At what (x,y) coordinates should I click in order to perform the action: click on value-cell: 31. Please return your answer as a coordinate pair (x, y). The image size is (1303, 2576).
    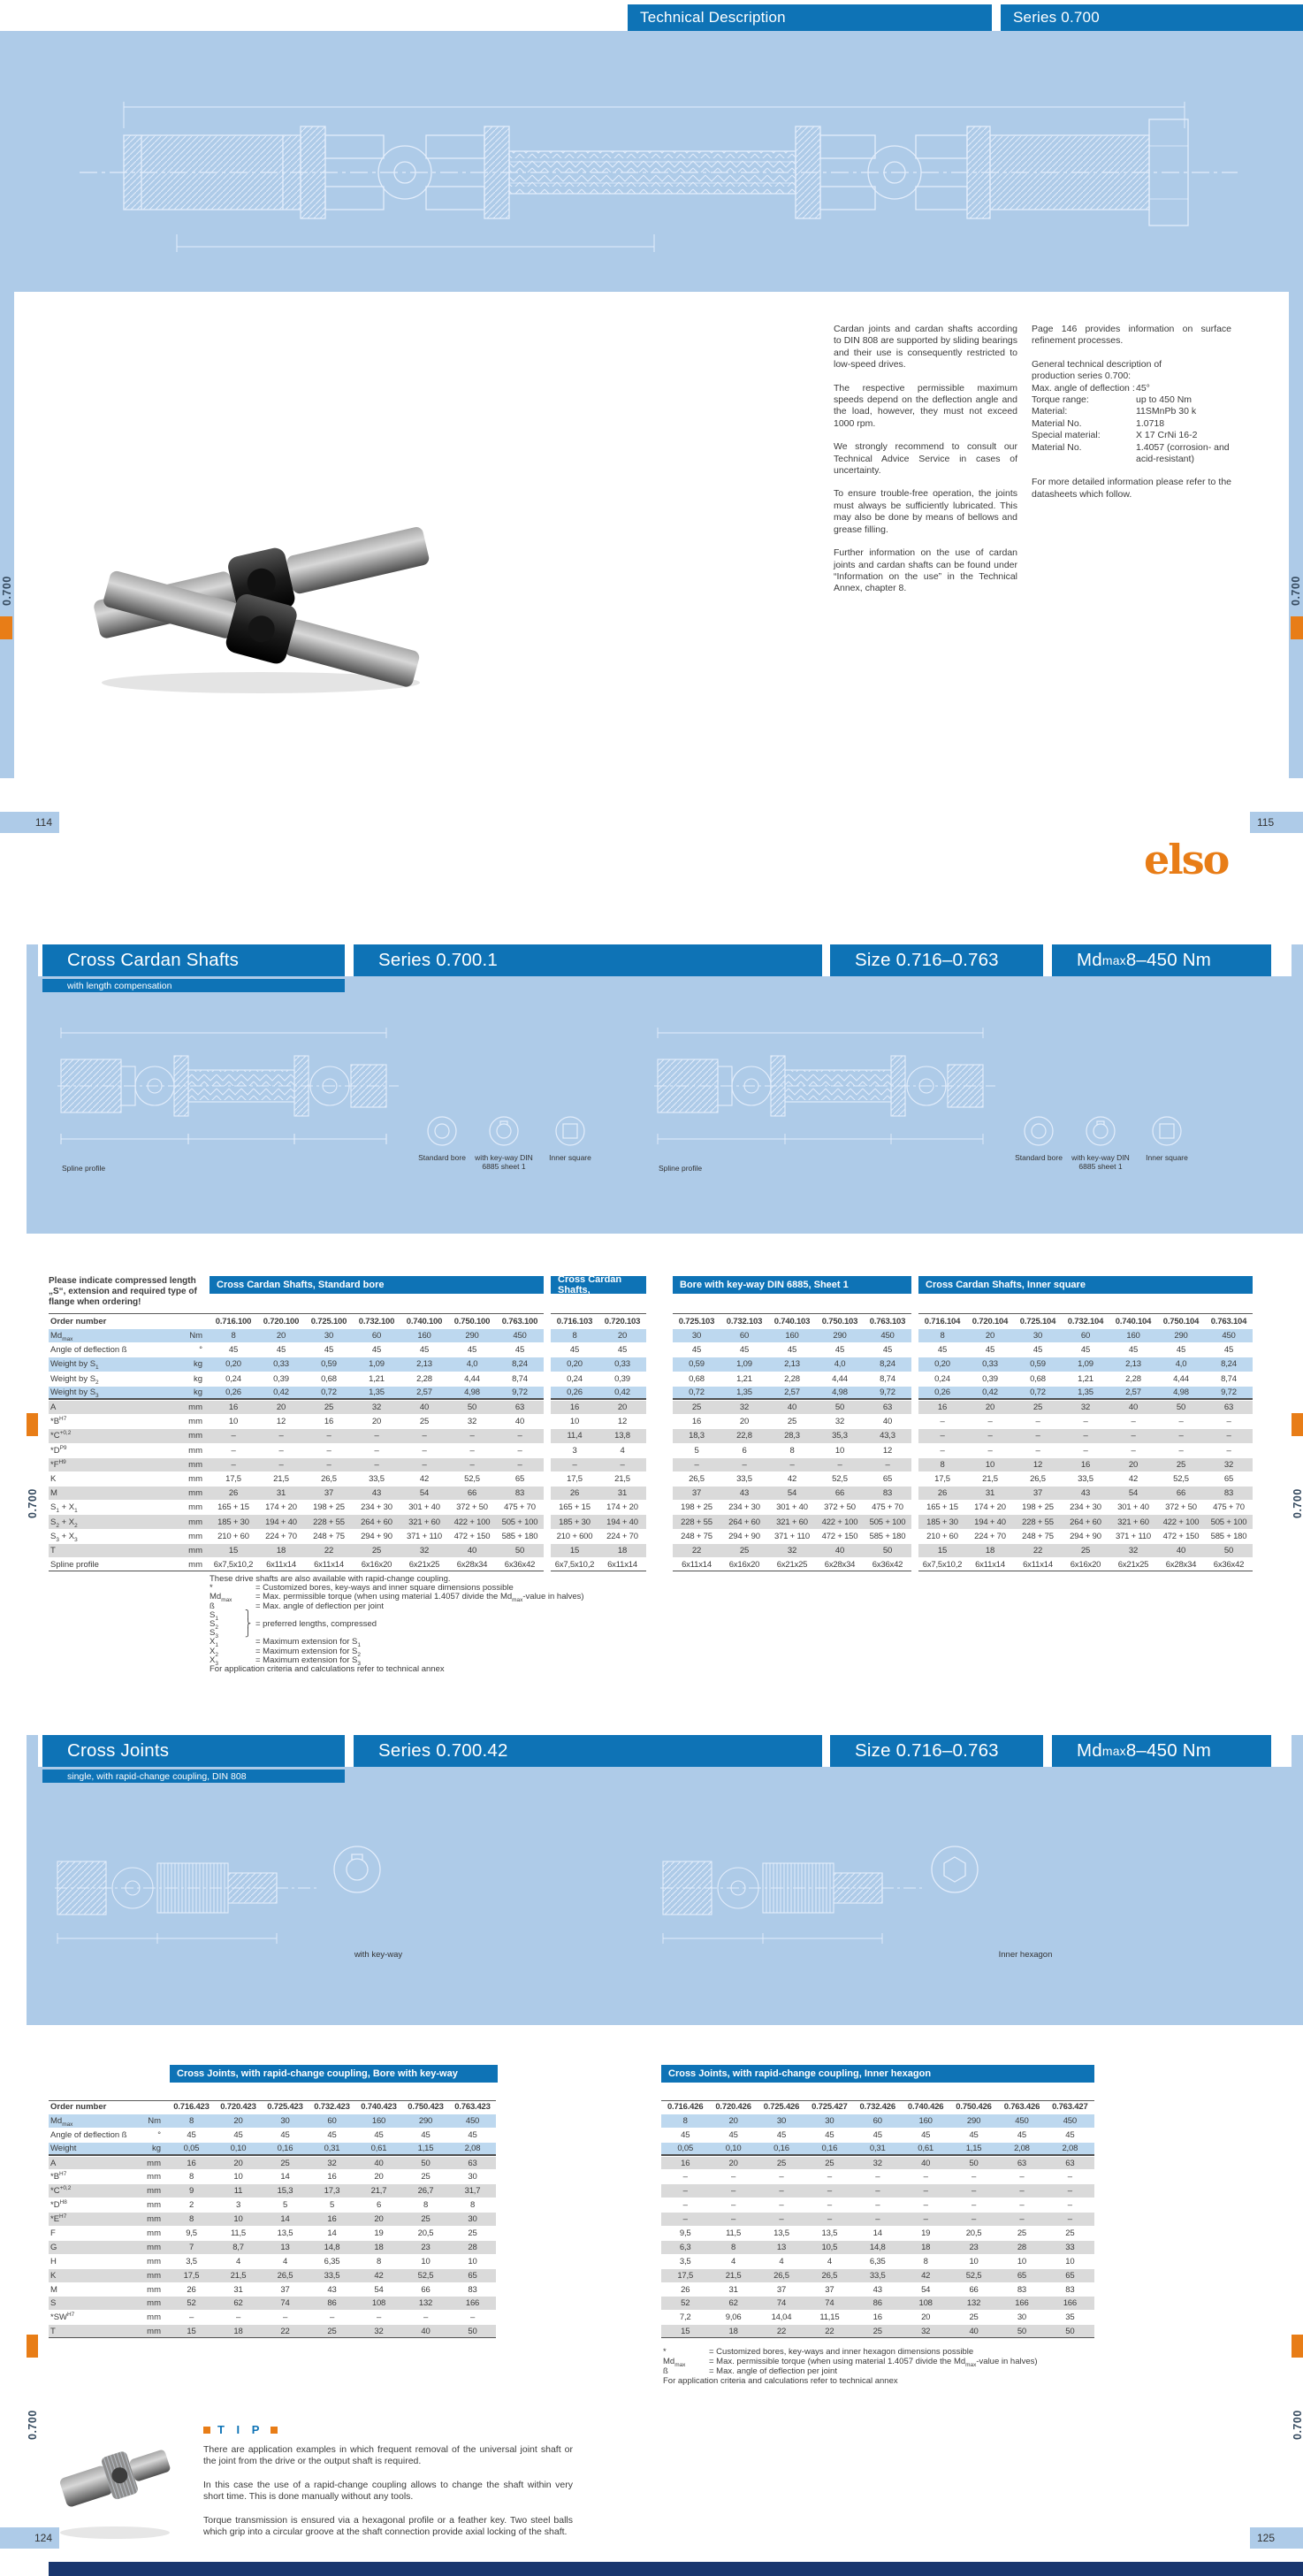
    Looking at the image, I should click on (733, 2289).